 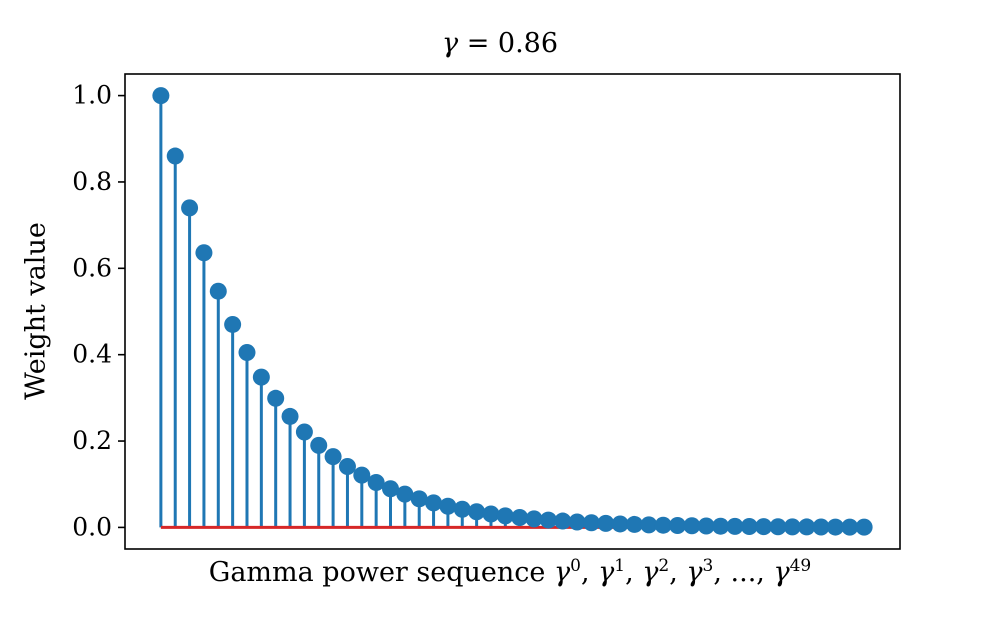 What do you see at coordinates (92, 181) in the screenshot?
I see `y-tick-label: 0.8` at bounding box center [92, 181].